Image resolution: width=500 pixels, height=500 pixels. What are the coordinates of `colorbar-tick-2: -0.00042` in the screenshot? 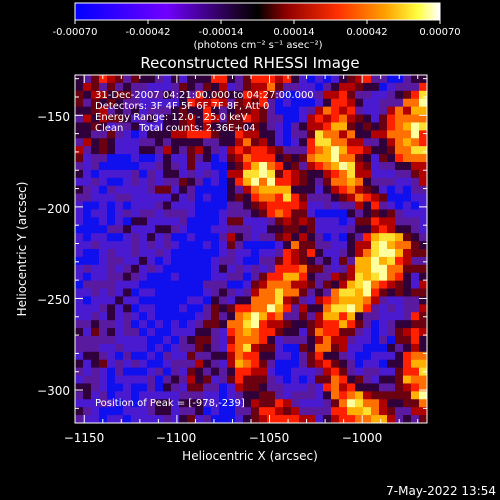 It's located at (148, 32).